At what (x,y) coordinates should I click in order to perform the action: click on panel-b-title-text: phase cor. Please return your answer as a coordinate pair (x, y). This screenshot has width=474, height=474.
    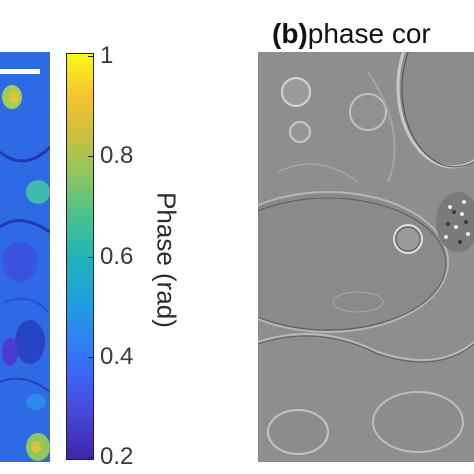
    Looking at the image, I should click on (369, 33).